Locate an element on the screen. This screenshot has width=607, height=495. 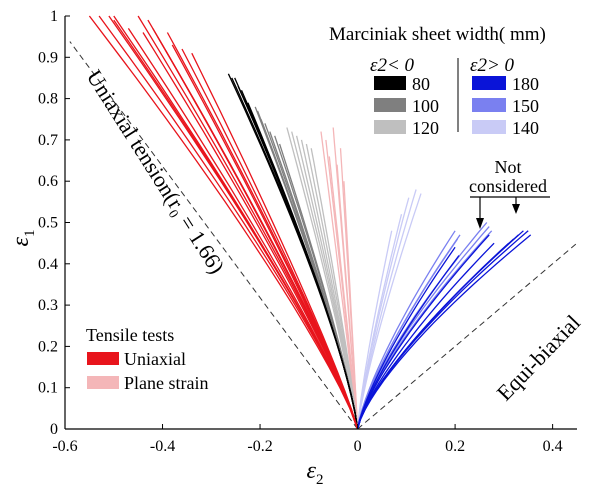
tensile-legend-label: Plane strain is located at coordinates (166, 383).